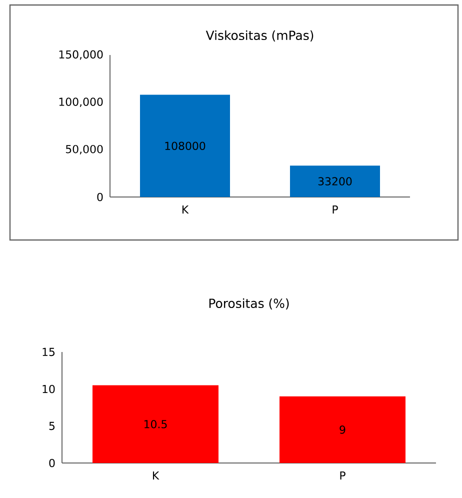 The image size is (462, 498). What do you see at coordinates (260, 36) in the screenshot?
I see `chart-title: Viskositas (mPas)` at bounding box center [260, 36].